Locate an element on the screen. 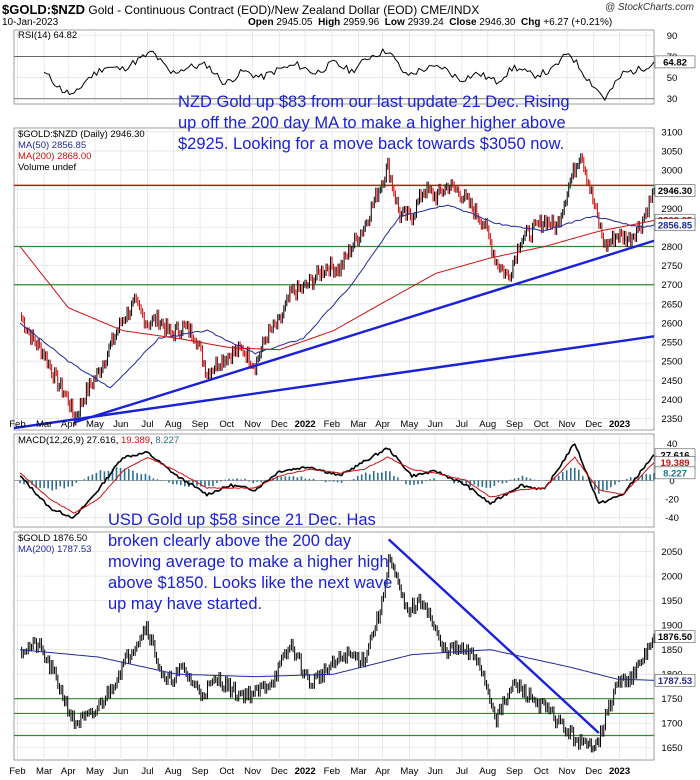 This screenshot has width=700, height=780. nzd-x-tick-label: 2023 is located at coordinates (619, 424).